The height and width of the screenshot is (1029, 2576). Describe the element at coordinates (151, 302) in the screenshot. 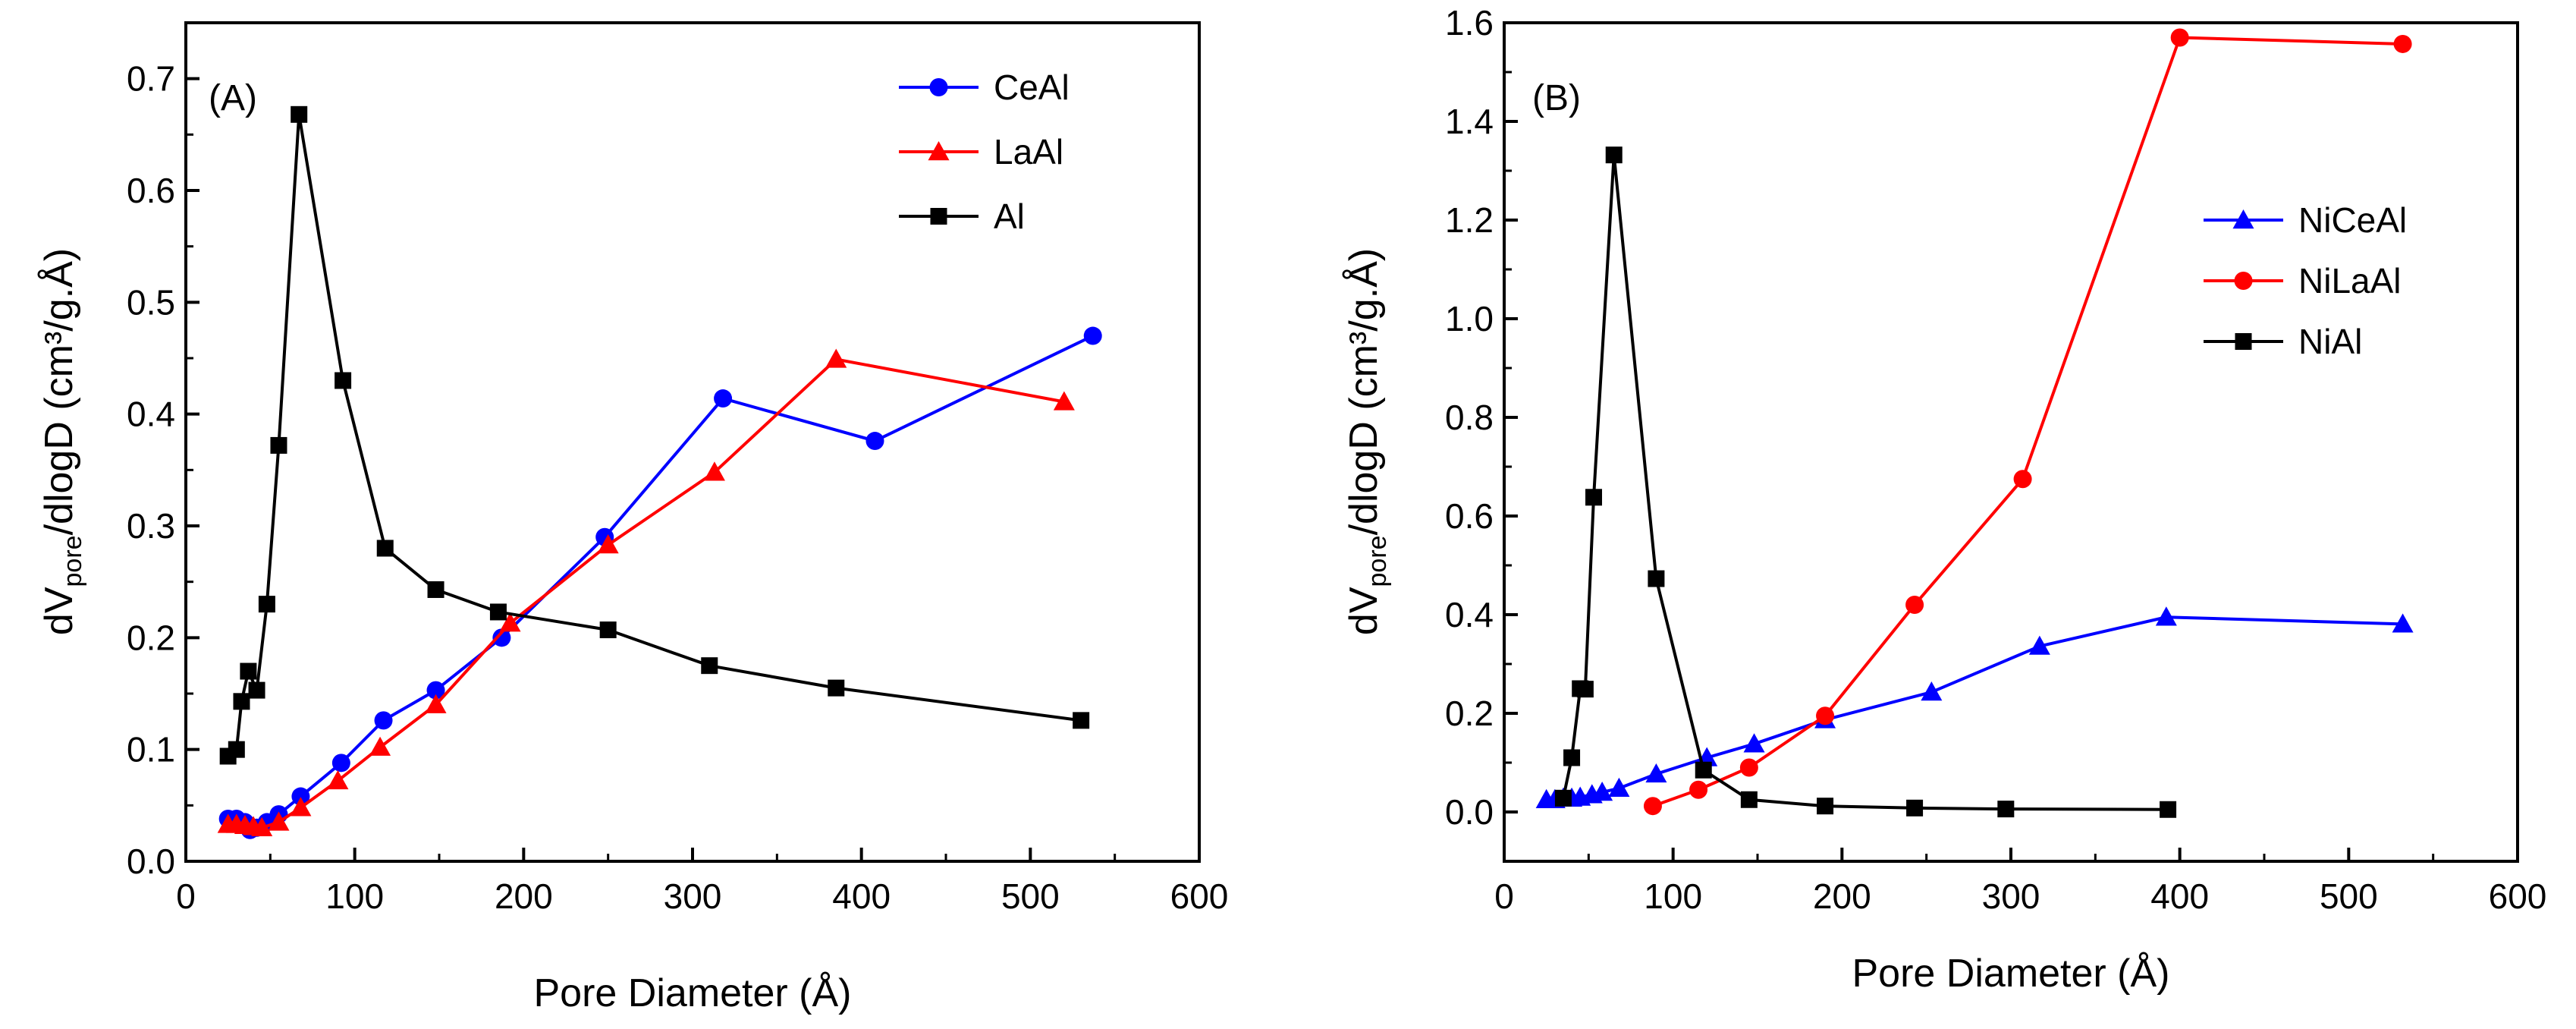

I see `y-tick-label-a-5: 0.5` at that location.